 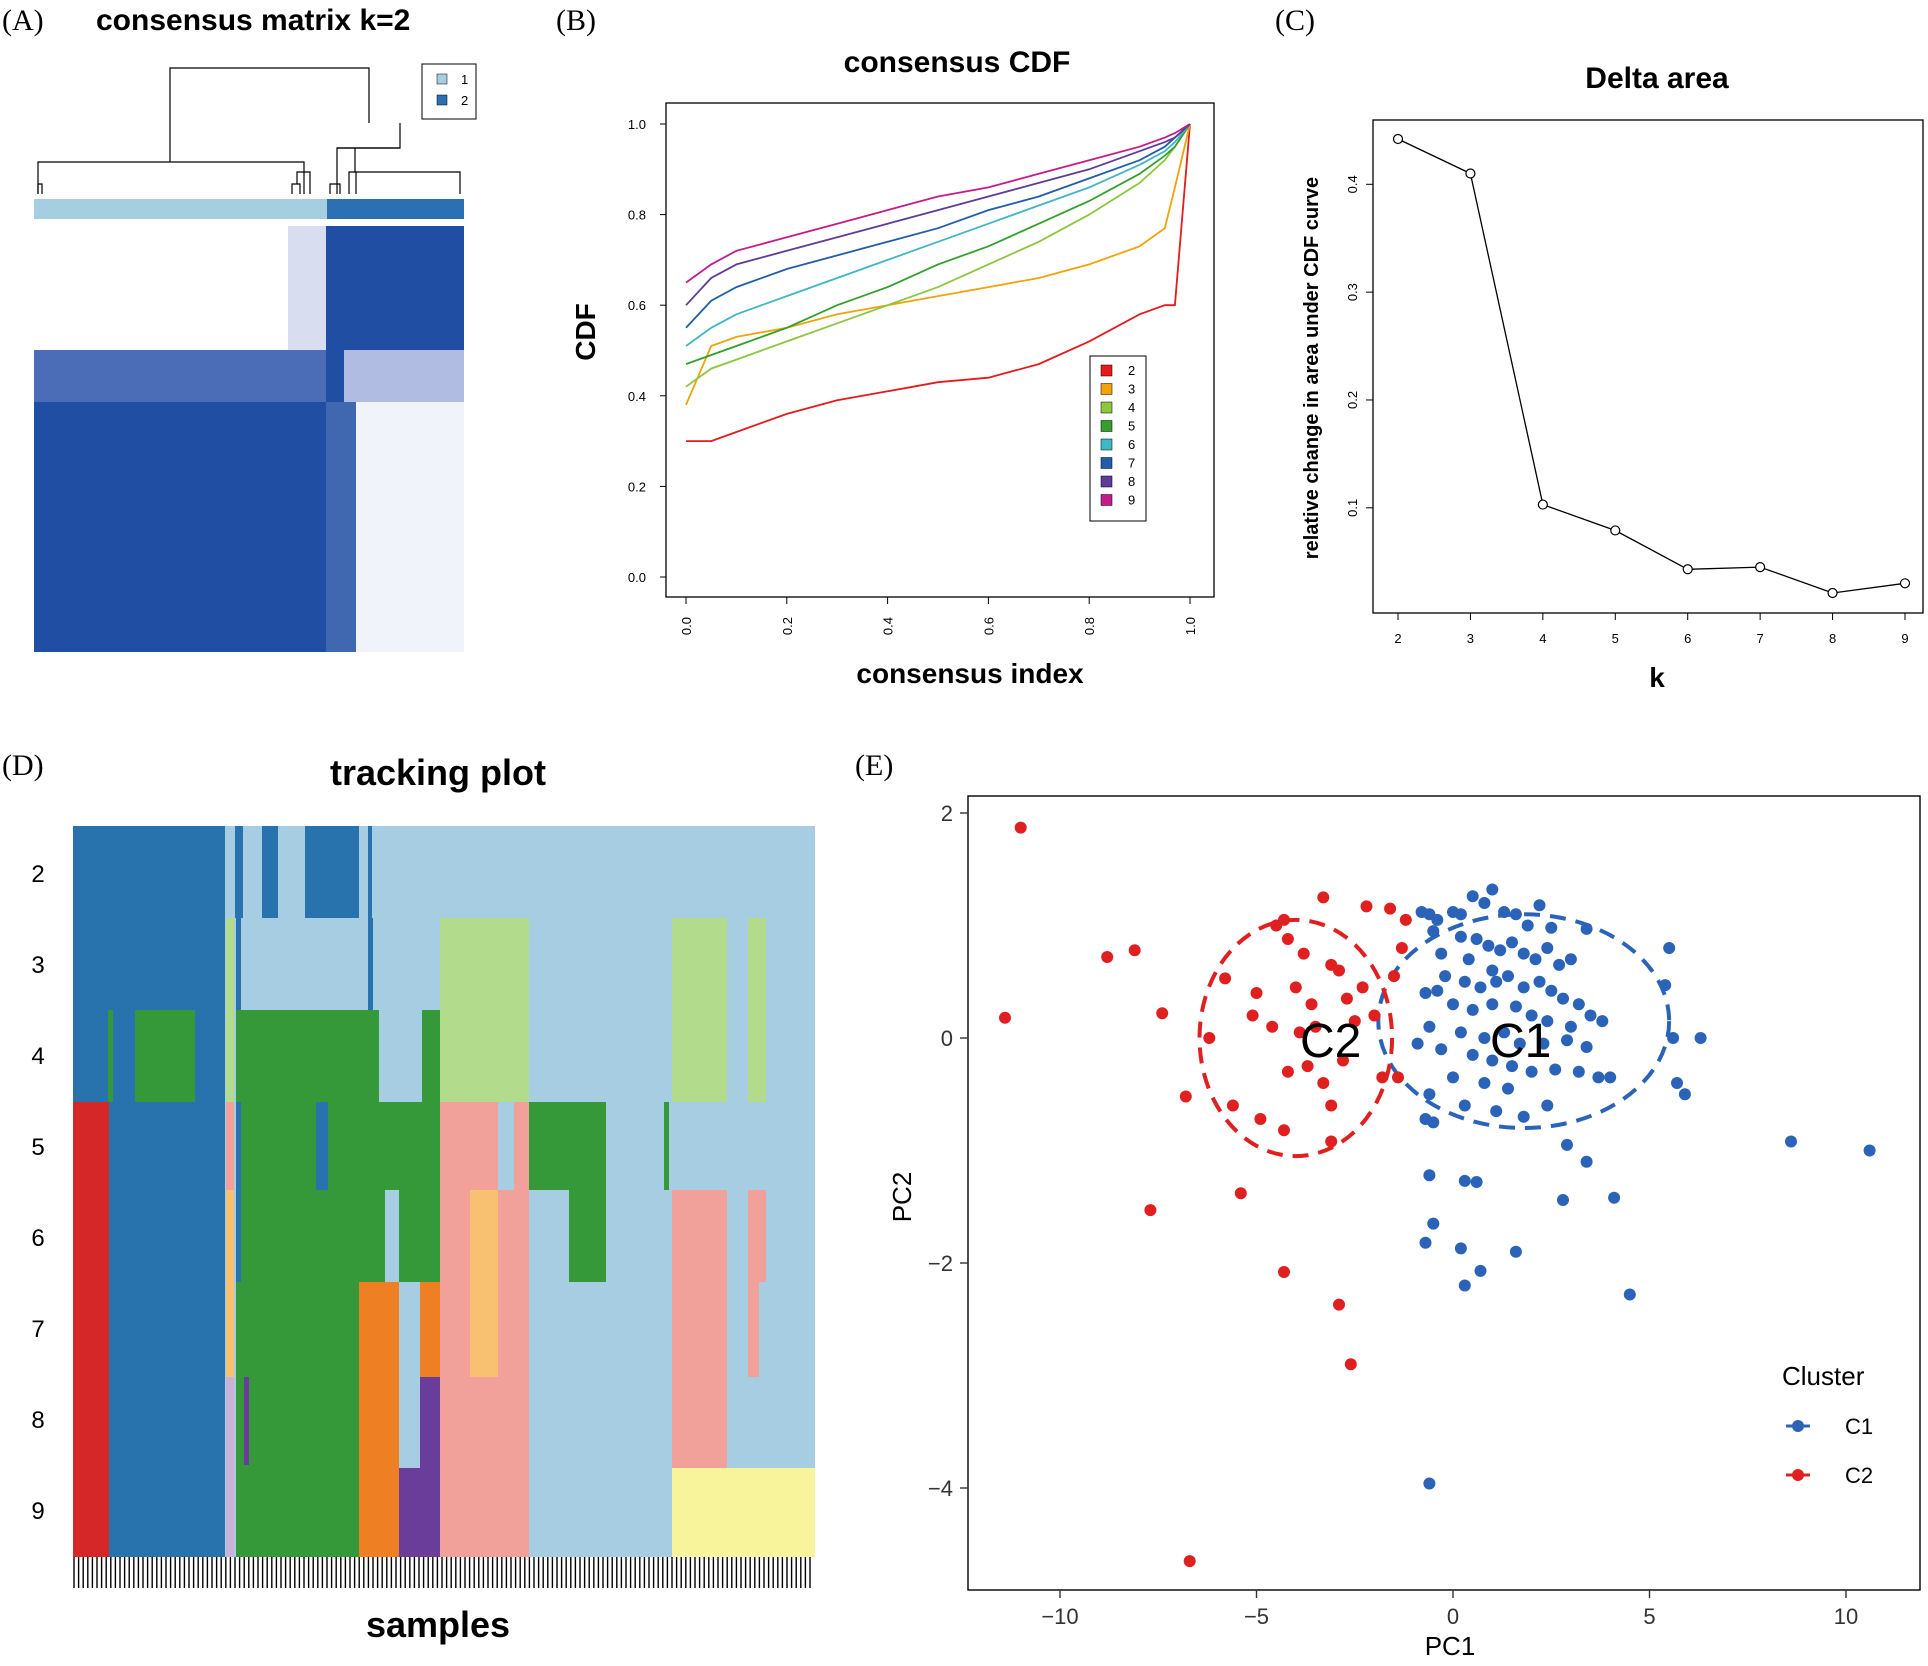 What do you see at coordinates (23, 20) in the screenshot?
I see `panel-a-label: (A)` at bounding box center [23, 20].